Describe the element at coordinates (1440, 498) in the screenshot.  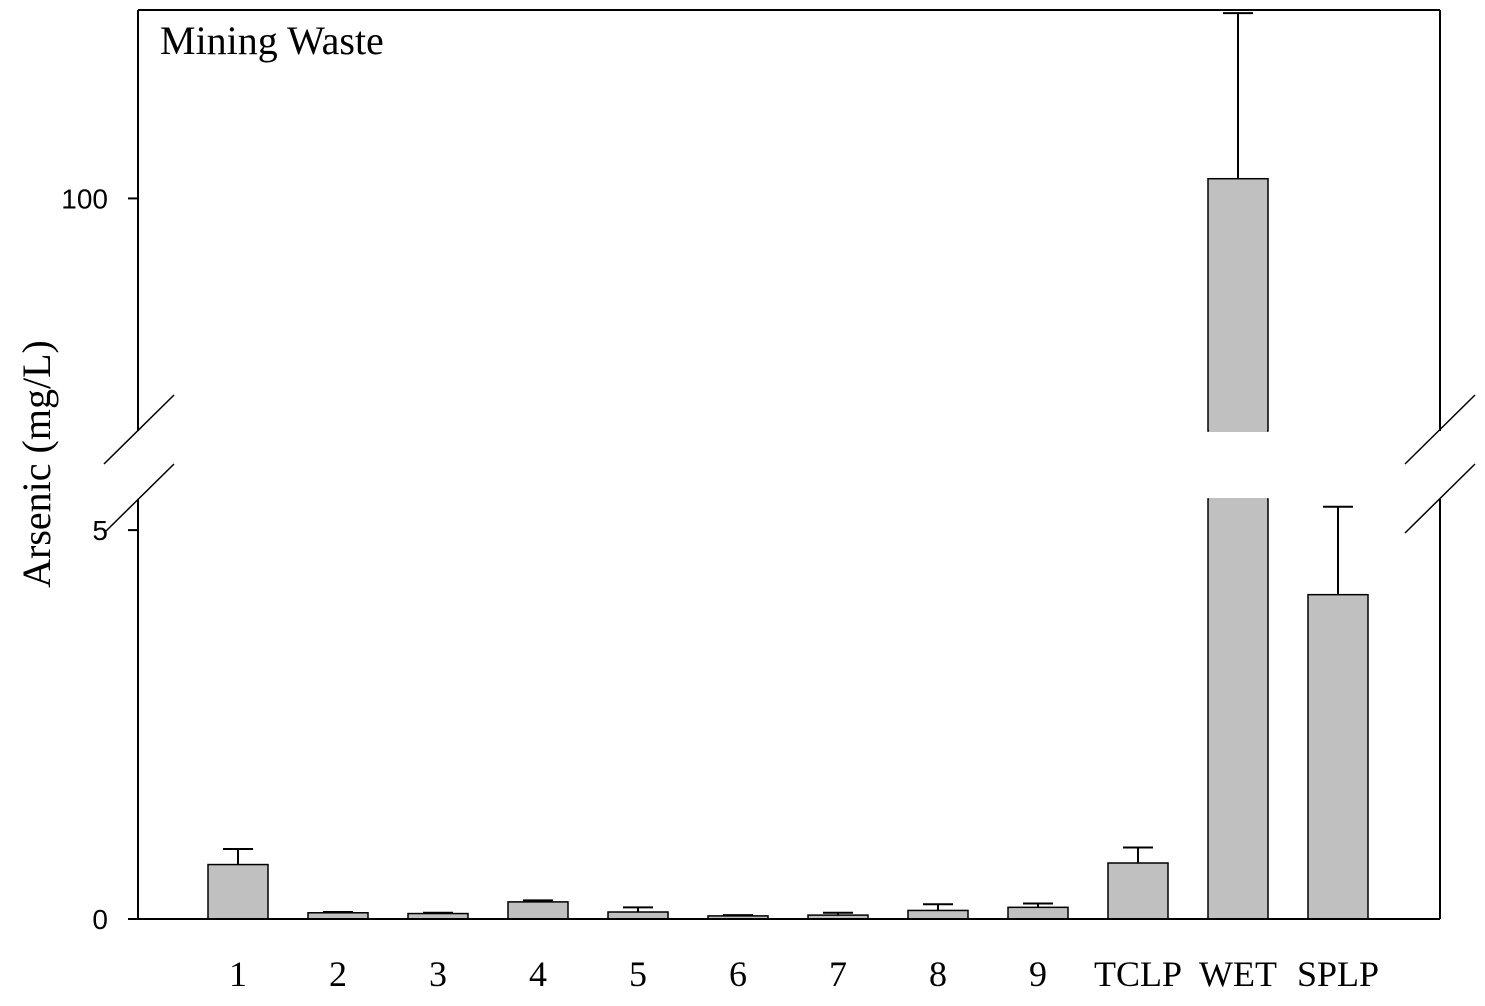
I see `right-break-mark-lower` at that location.